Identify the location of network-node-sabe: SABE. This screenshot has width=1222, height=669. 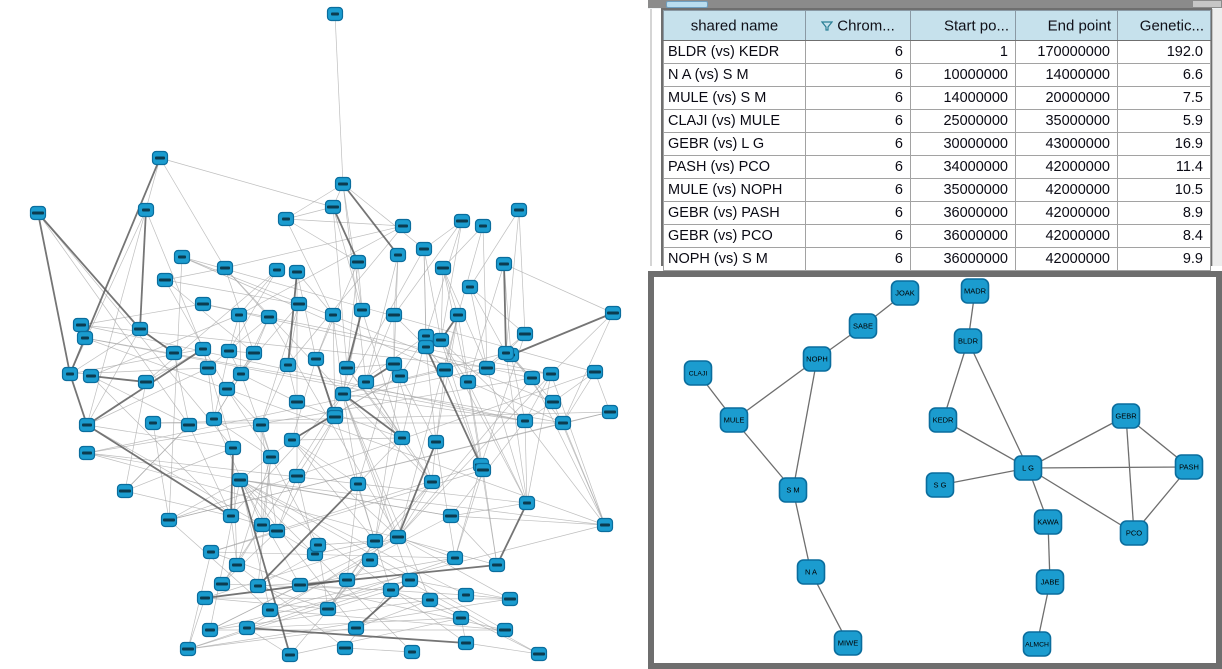
(863, 326).